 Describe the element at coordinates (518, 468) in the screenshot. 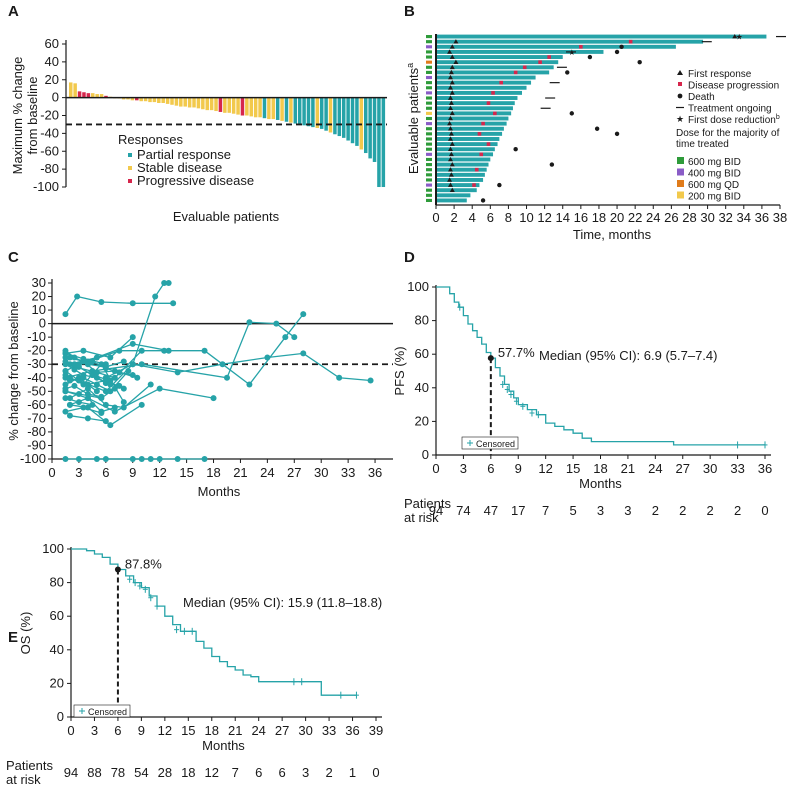

I see `x-tick-label-km: 9` at that location.